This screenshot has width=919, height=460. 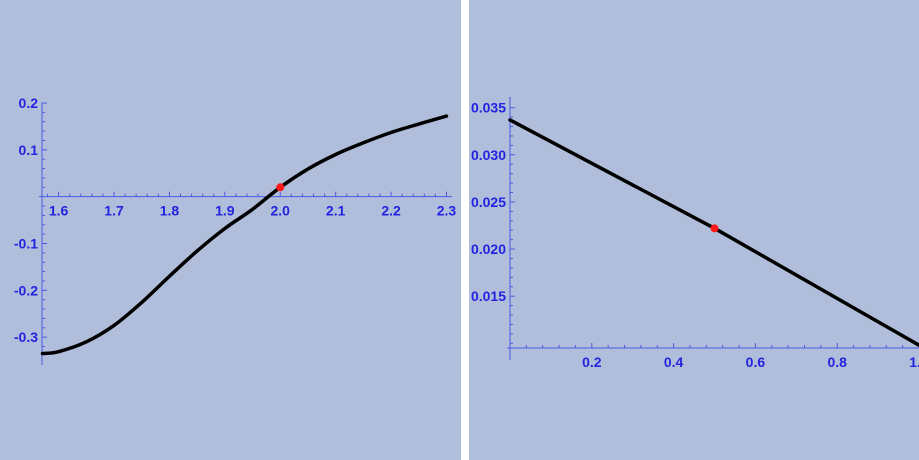 What do you see at coordinates (114, 211) in the screenshot?
I see `left-x-tick-label: 1.7` at bounding box center [114, 211].